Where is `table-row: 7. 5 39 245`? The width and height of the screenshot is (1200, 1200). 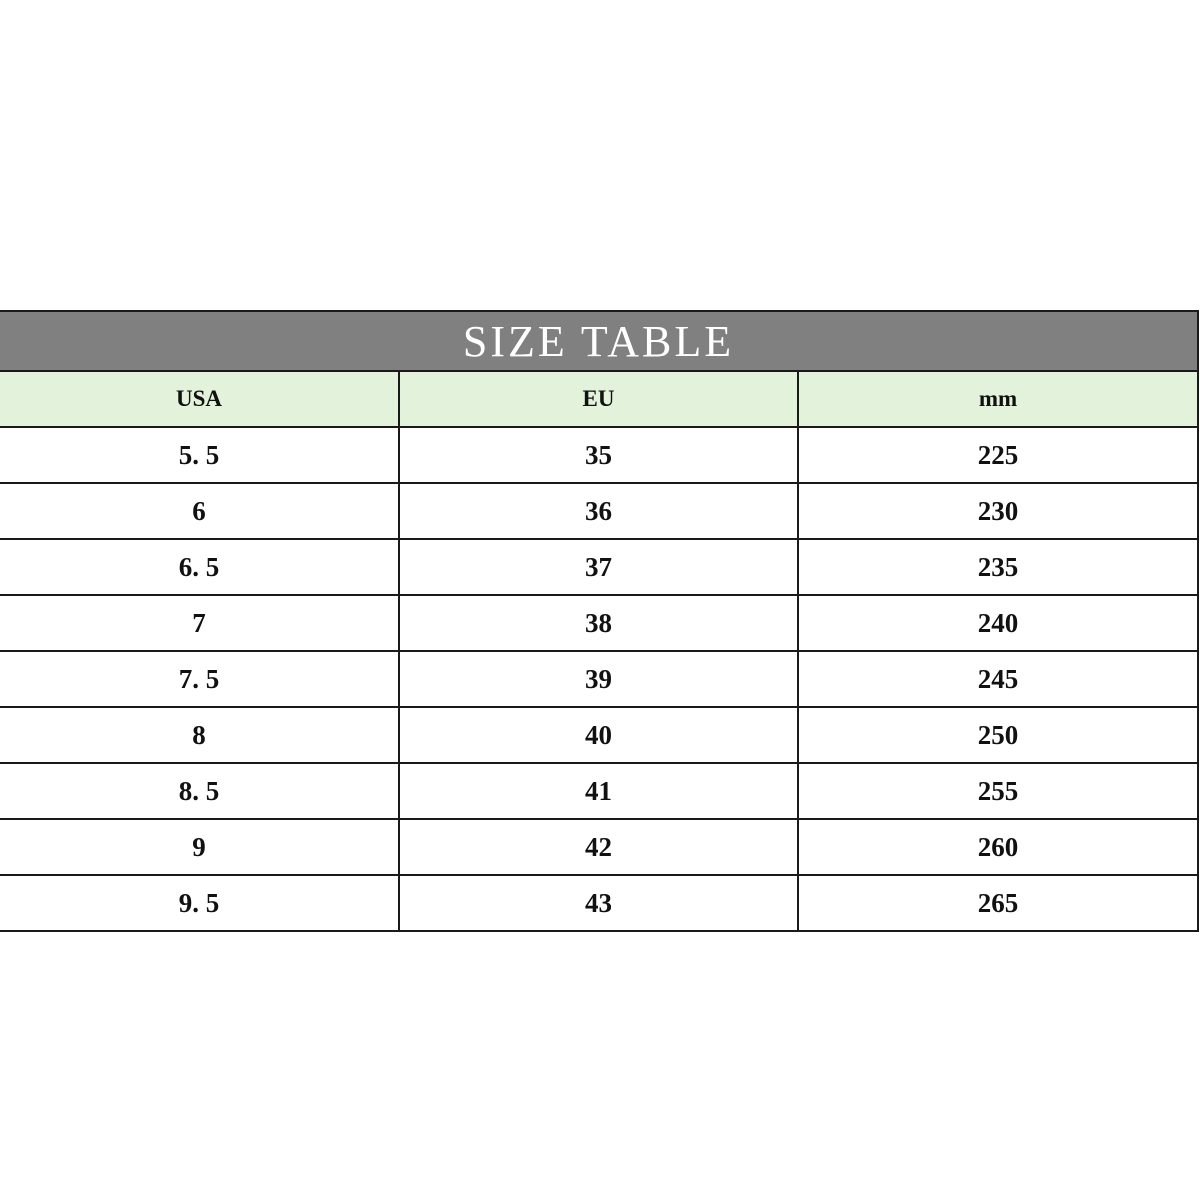
table-row: 7. 5 39 245 is located at coordinates (599, 679).